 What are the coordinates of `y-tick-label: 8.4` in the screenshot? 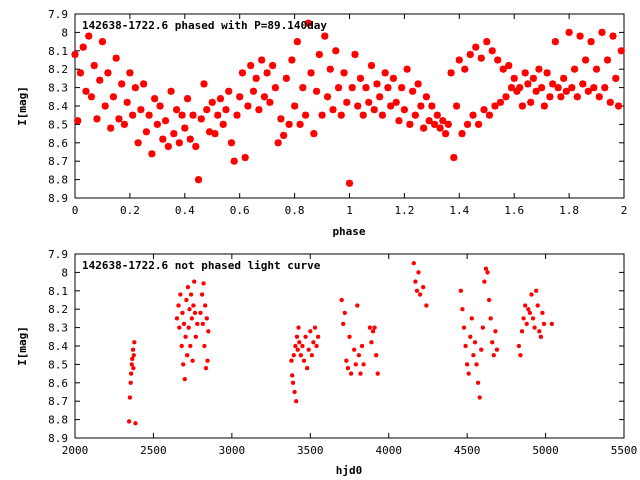 It's located at (58, 346).